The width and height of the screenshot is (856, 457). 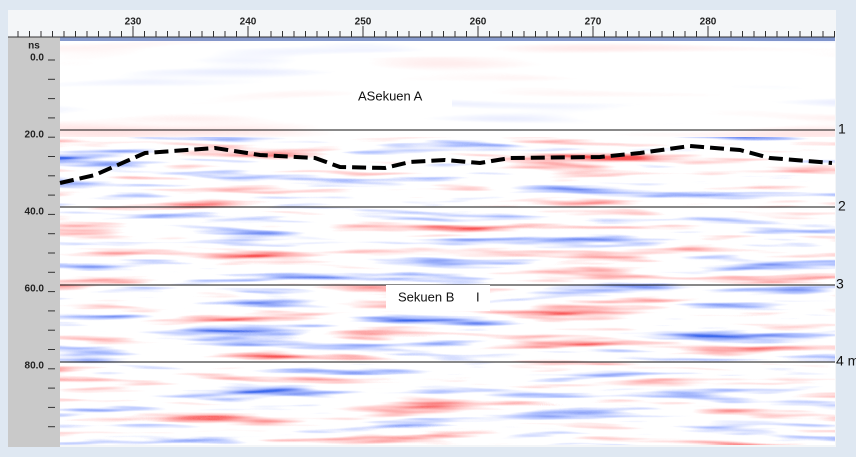 I want to click on y-axis-panel, so click(x=34, y=242).